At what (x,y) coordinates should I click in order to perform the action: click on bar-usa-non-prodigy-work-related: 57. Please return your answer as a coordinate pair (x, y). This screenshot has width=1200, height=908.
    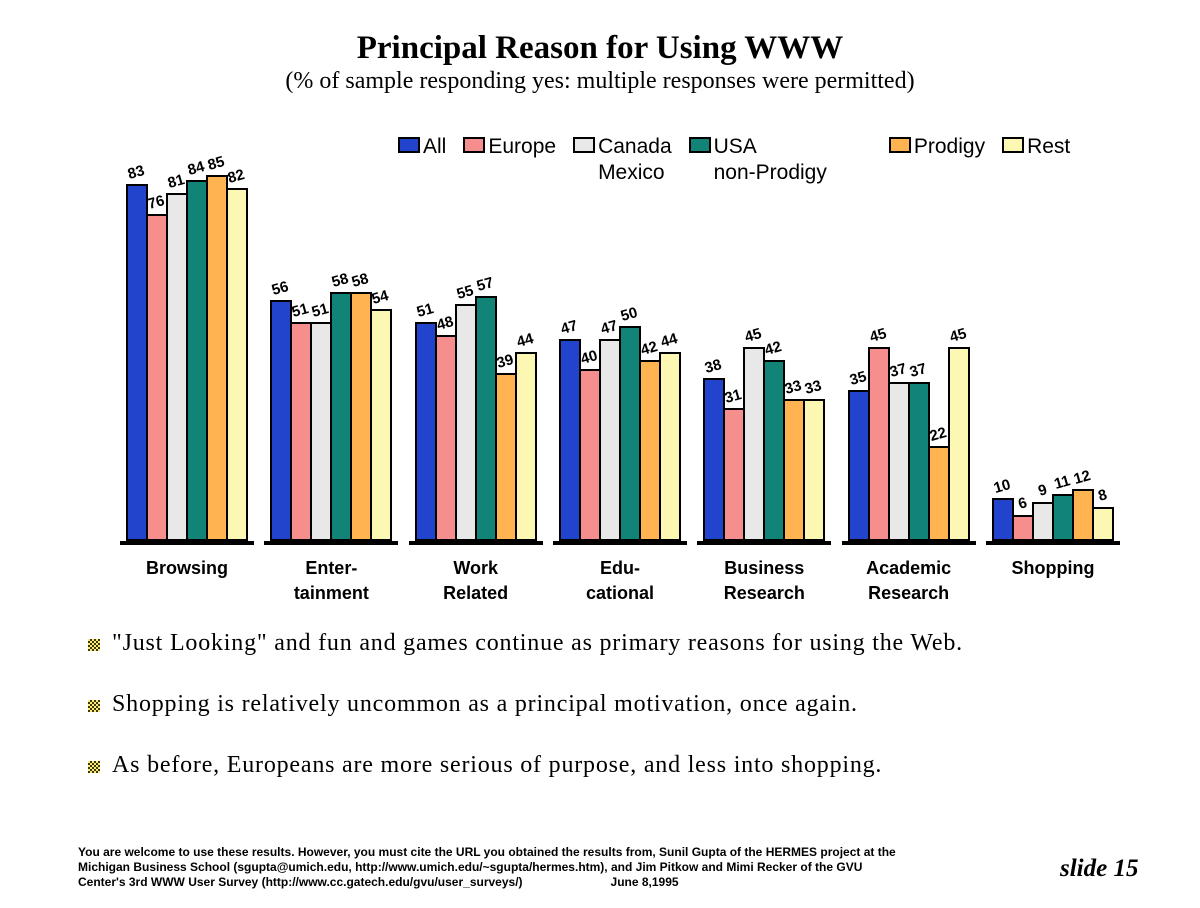
    Looking at the image, I should click on (485, 407).